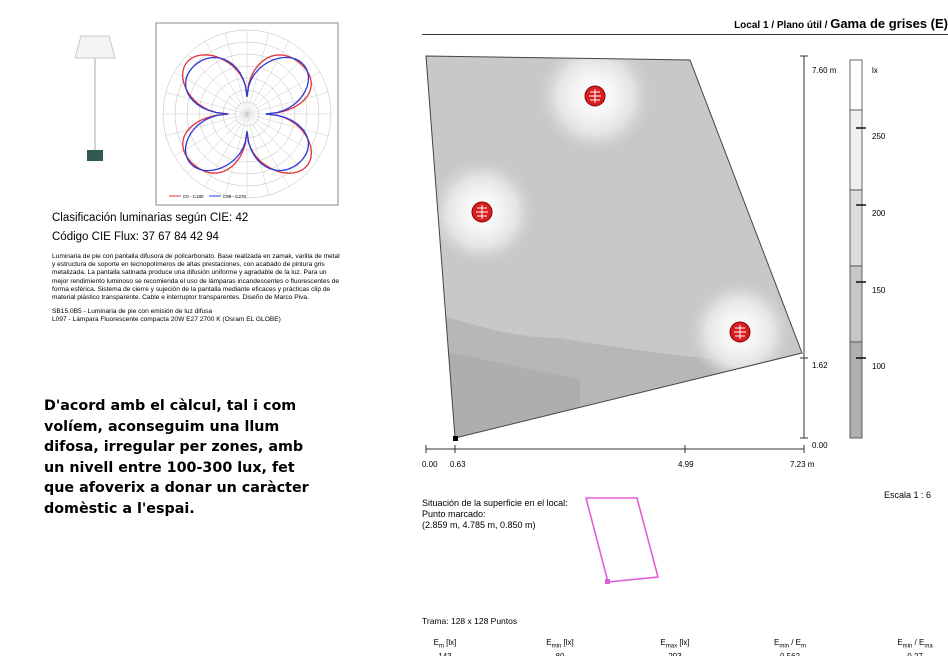 This screenshot has height=656, width=948. I want to click on stat-label: Emin [lx], so click(560, 644).